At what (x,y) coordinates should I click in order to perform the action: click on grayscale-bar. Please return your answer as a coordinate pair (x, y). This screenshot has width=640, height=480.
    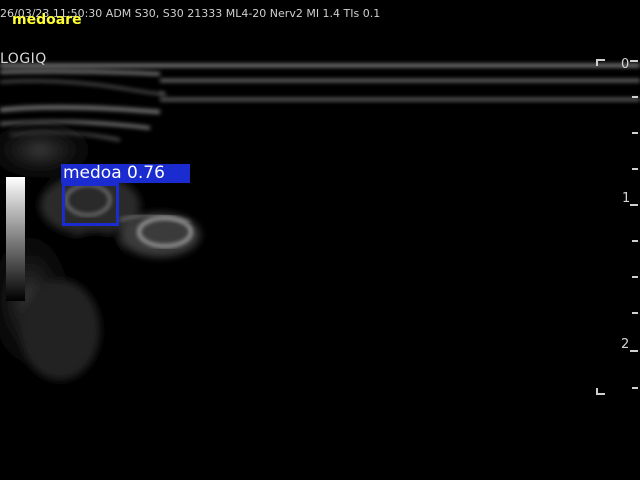
    Looking at the image, I should click on (15, 239).